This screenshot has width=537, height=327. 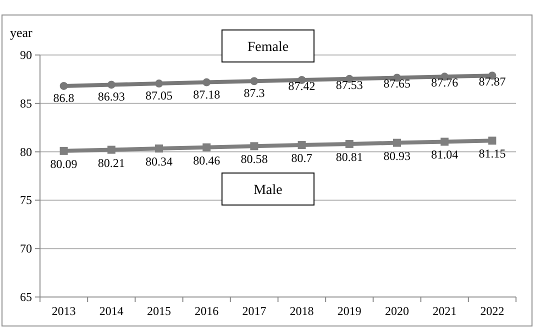 What do you see at coordinates (302, 85) in the screenshot?
I see `data-label: 87.42` at bounding box center [302, 85].